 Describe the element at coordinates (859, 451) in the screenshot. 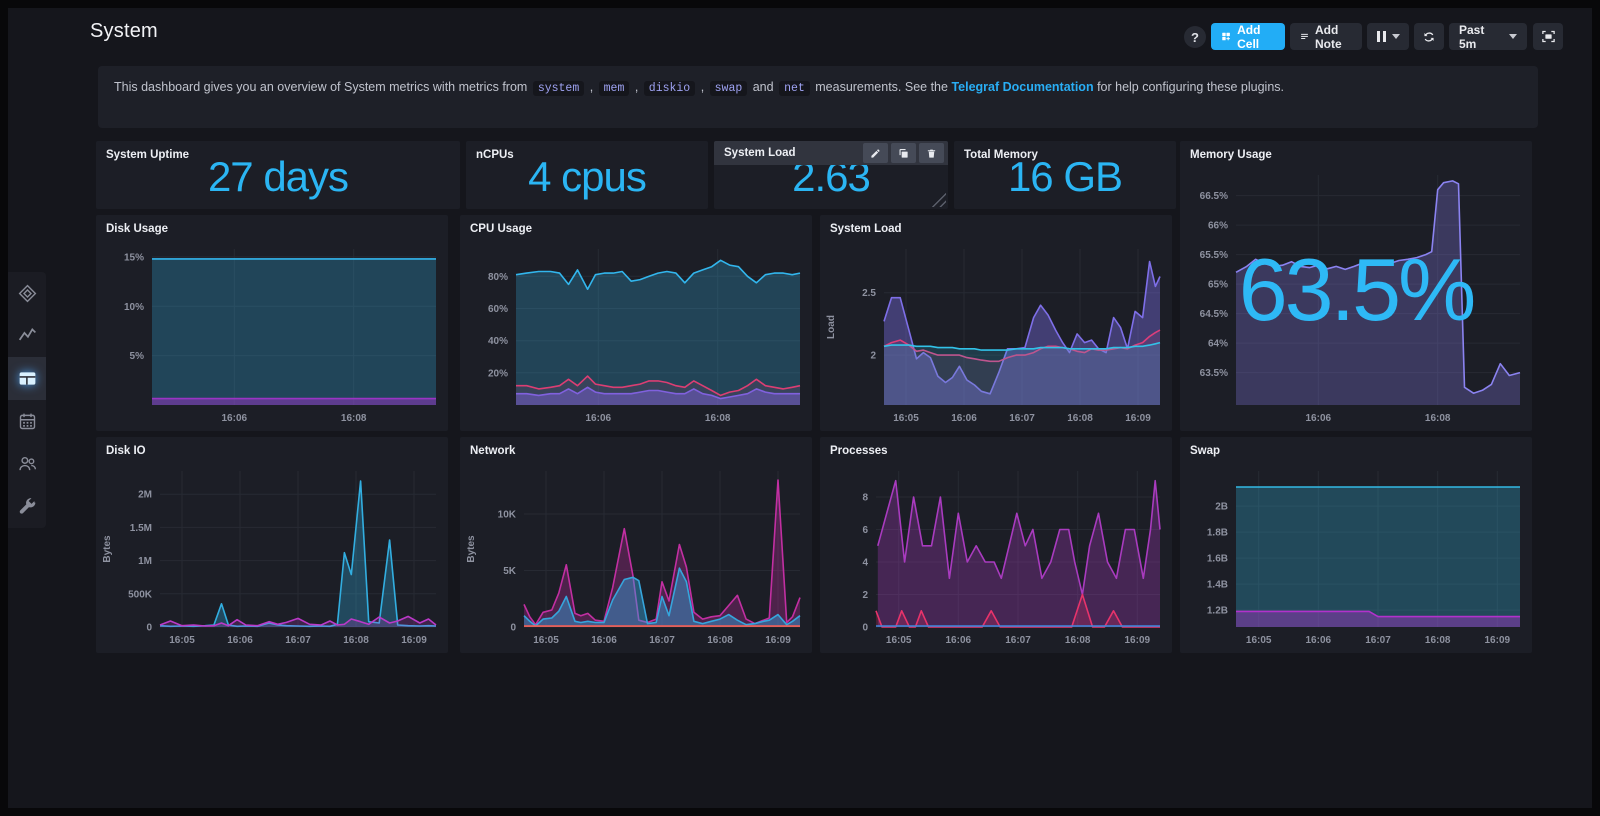

I see `cell-title: Processes` at that location.